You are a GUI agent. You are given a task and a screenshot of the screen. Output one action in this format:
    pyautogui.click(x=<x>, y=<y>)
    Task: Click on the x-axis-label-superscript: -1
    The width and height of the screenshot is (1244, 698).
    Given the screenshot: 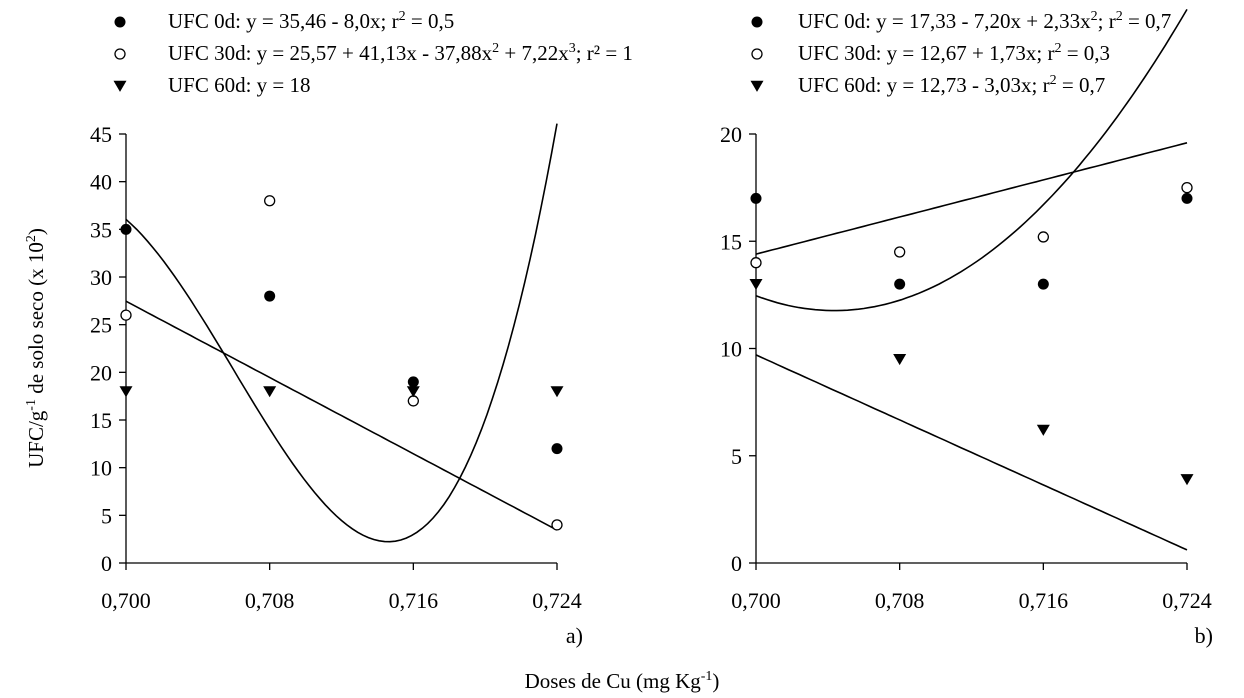 What is the action you would take?
    pyautogui.click(x=707, y=676)
    